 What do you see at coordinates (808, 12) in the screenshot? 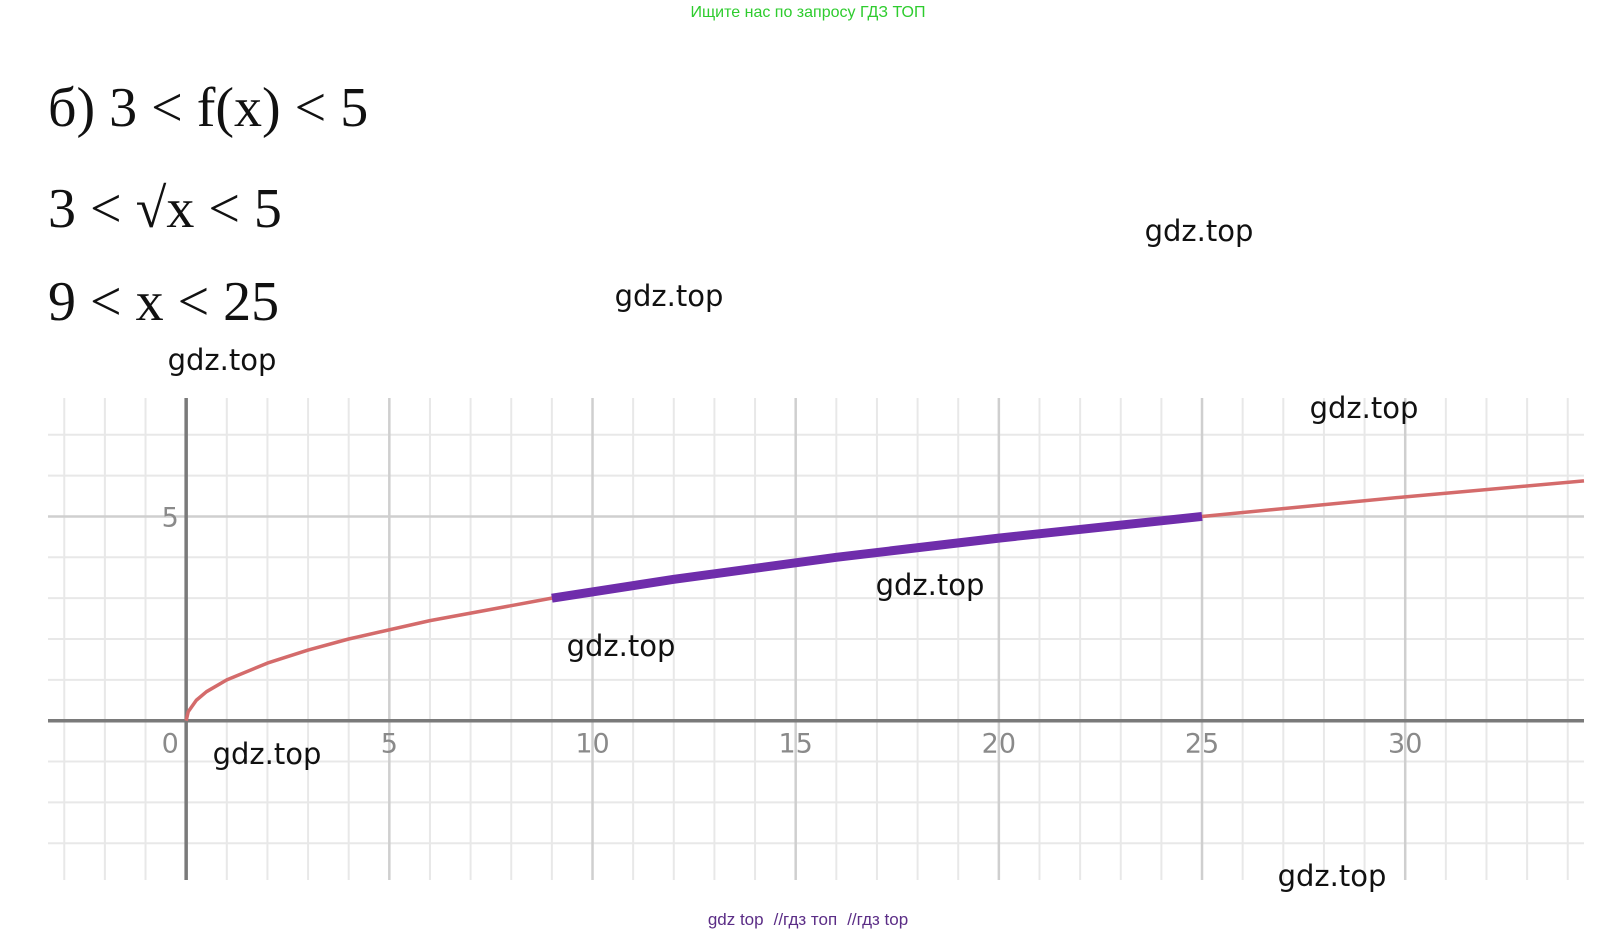
I see `header-text: Ищите нас по запросу ГДЗ ТОП` at bounding box center [808, 12].